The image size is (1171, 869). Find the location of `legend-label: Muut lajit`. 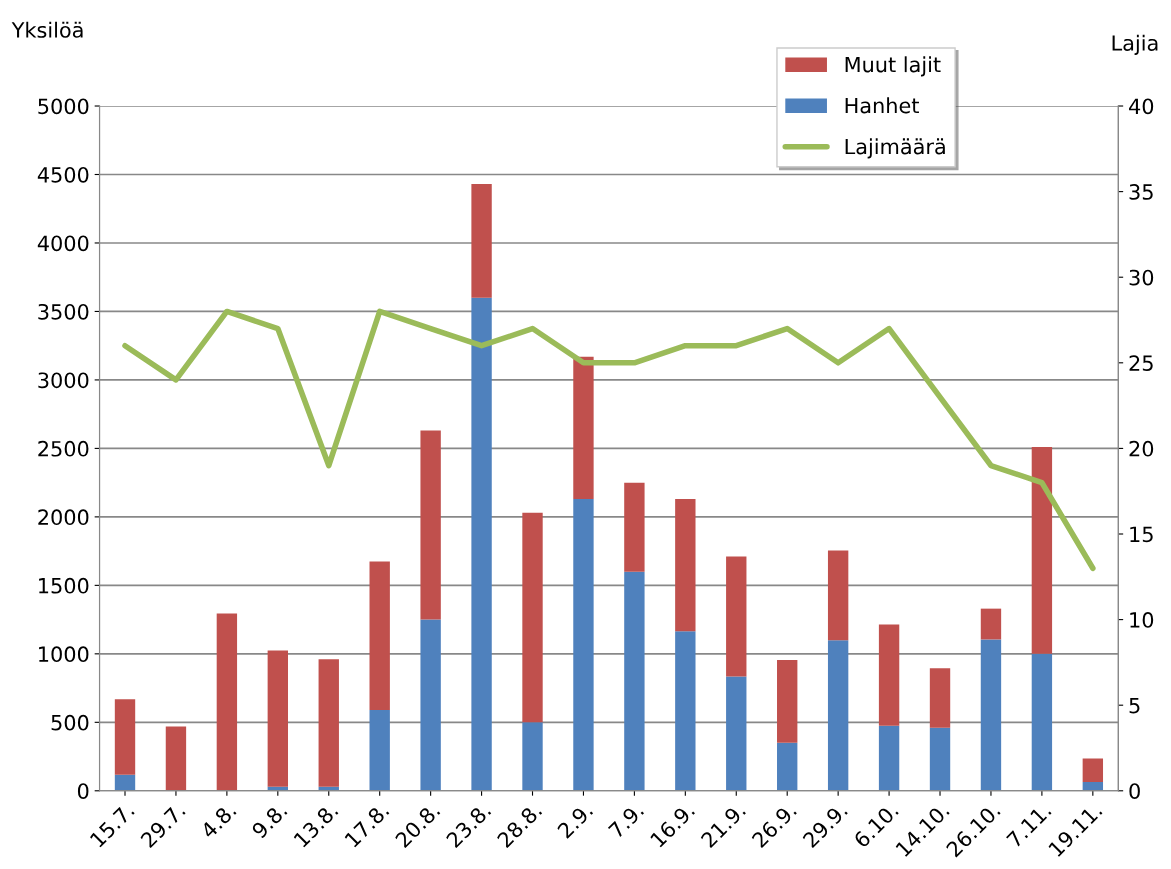

legend-label: Muut lajit is located at coordinates (893, 66).